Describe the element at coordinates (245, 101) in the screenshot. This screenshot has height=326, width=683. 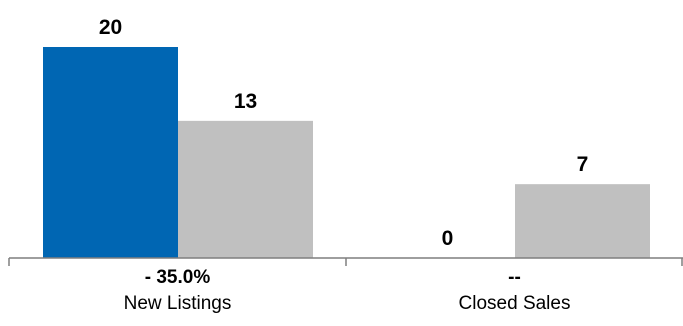
I see `value-label: 13` at that location.